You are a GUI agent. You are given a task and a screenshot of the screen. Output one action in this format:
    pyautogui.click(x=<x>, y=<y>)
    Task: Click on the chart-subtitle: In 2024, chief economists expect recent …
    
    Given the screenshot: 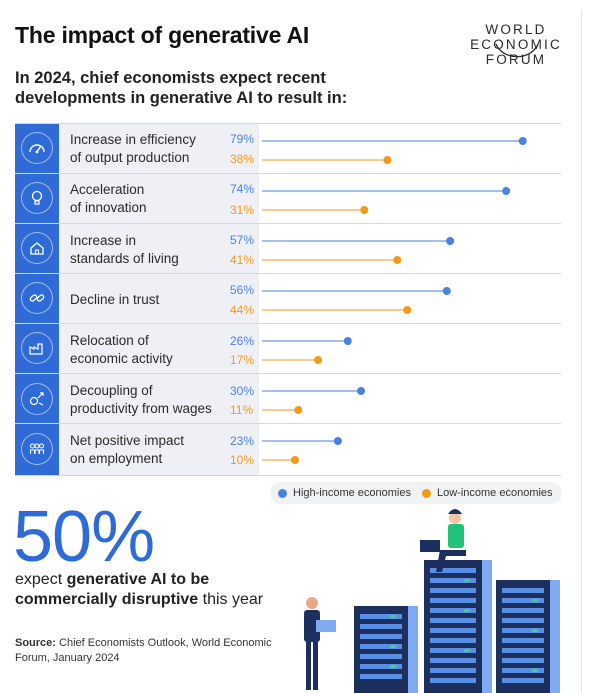 What is the action you would take?
    pyautogui.click(x=181, y=88)
    